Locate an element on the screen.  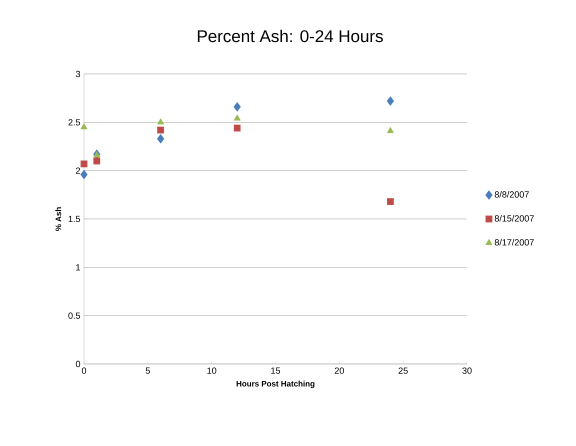
y-tick-label: 1 is located at coordinates (78, 267).